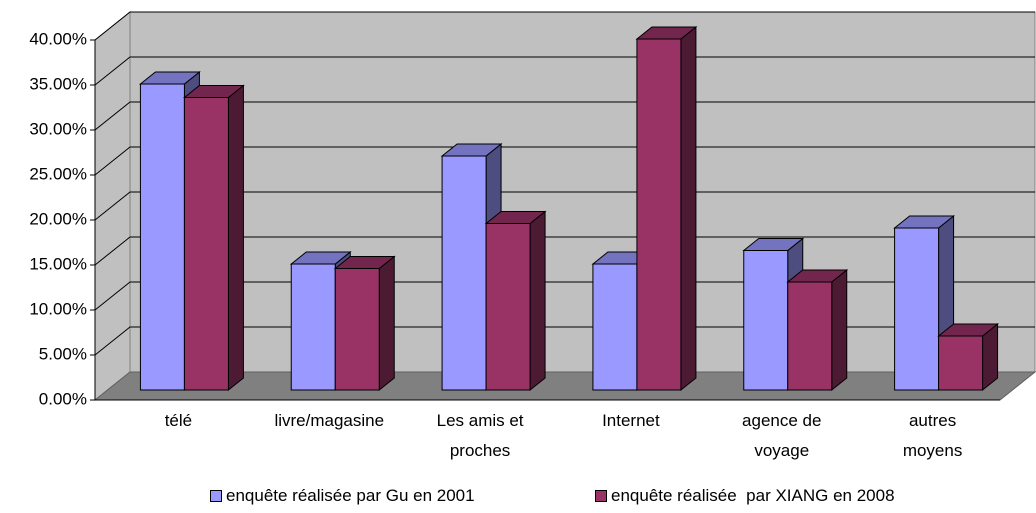 This screenshot has height=513, width=1036. Describe the element at coordinates (753, 495) in the screenshot. I see `legend-label: enquête réalisée par XIANG en 2008` at that location.